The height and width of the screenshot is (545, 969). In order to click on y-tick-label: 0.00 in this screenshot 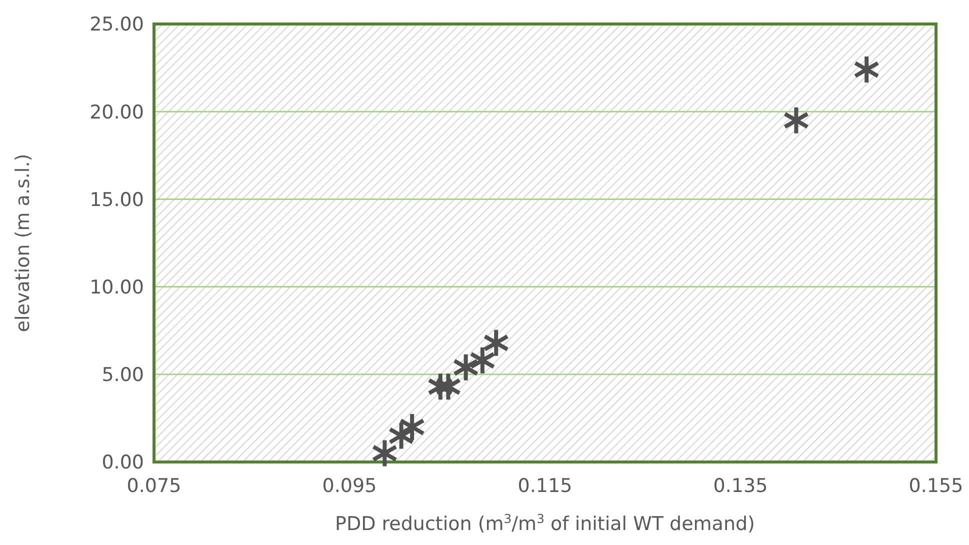, I will do `click(123, 463)`.